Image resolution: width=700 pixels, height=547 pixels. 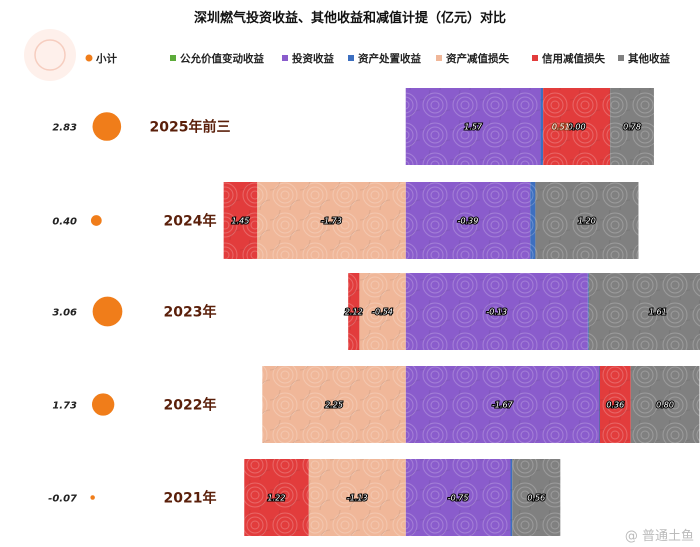 I want to click on data-label: 1.57, so click(x=473, y=127).